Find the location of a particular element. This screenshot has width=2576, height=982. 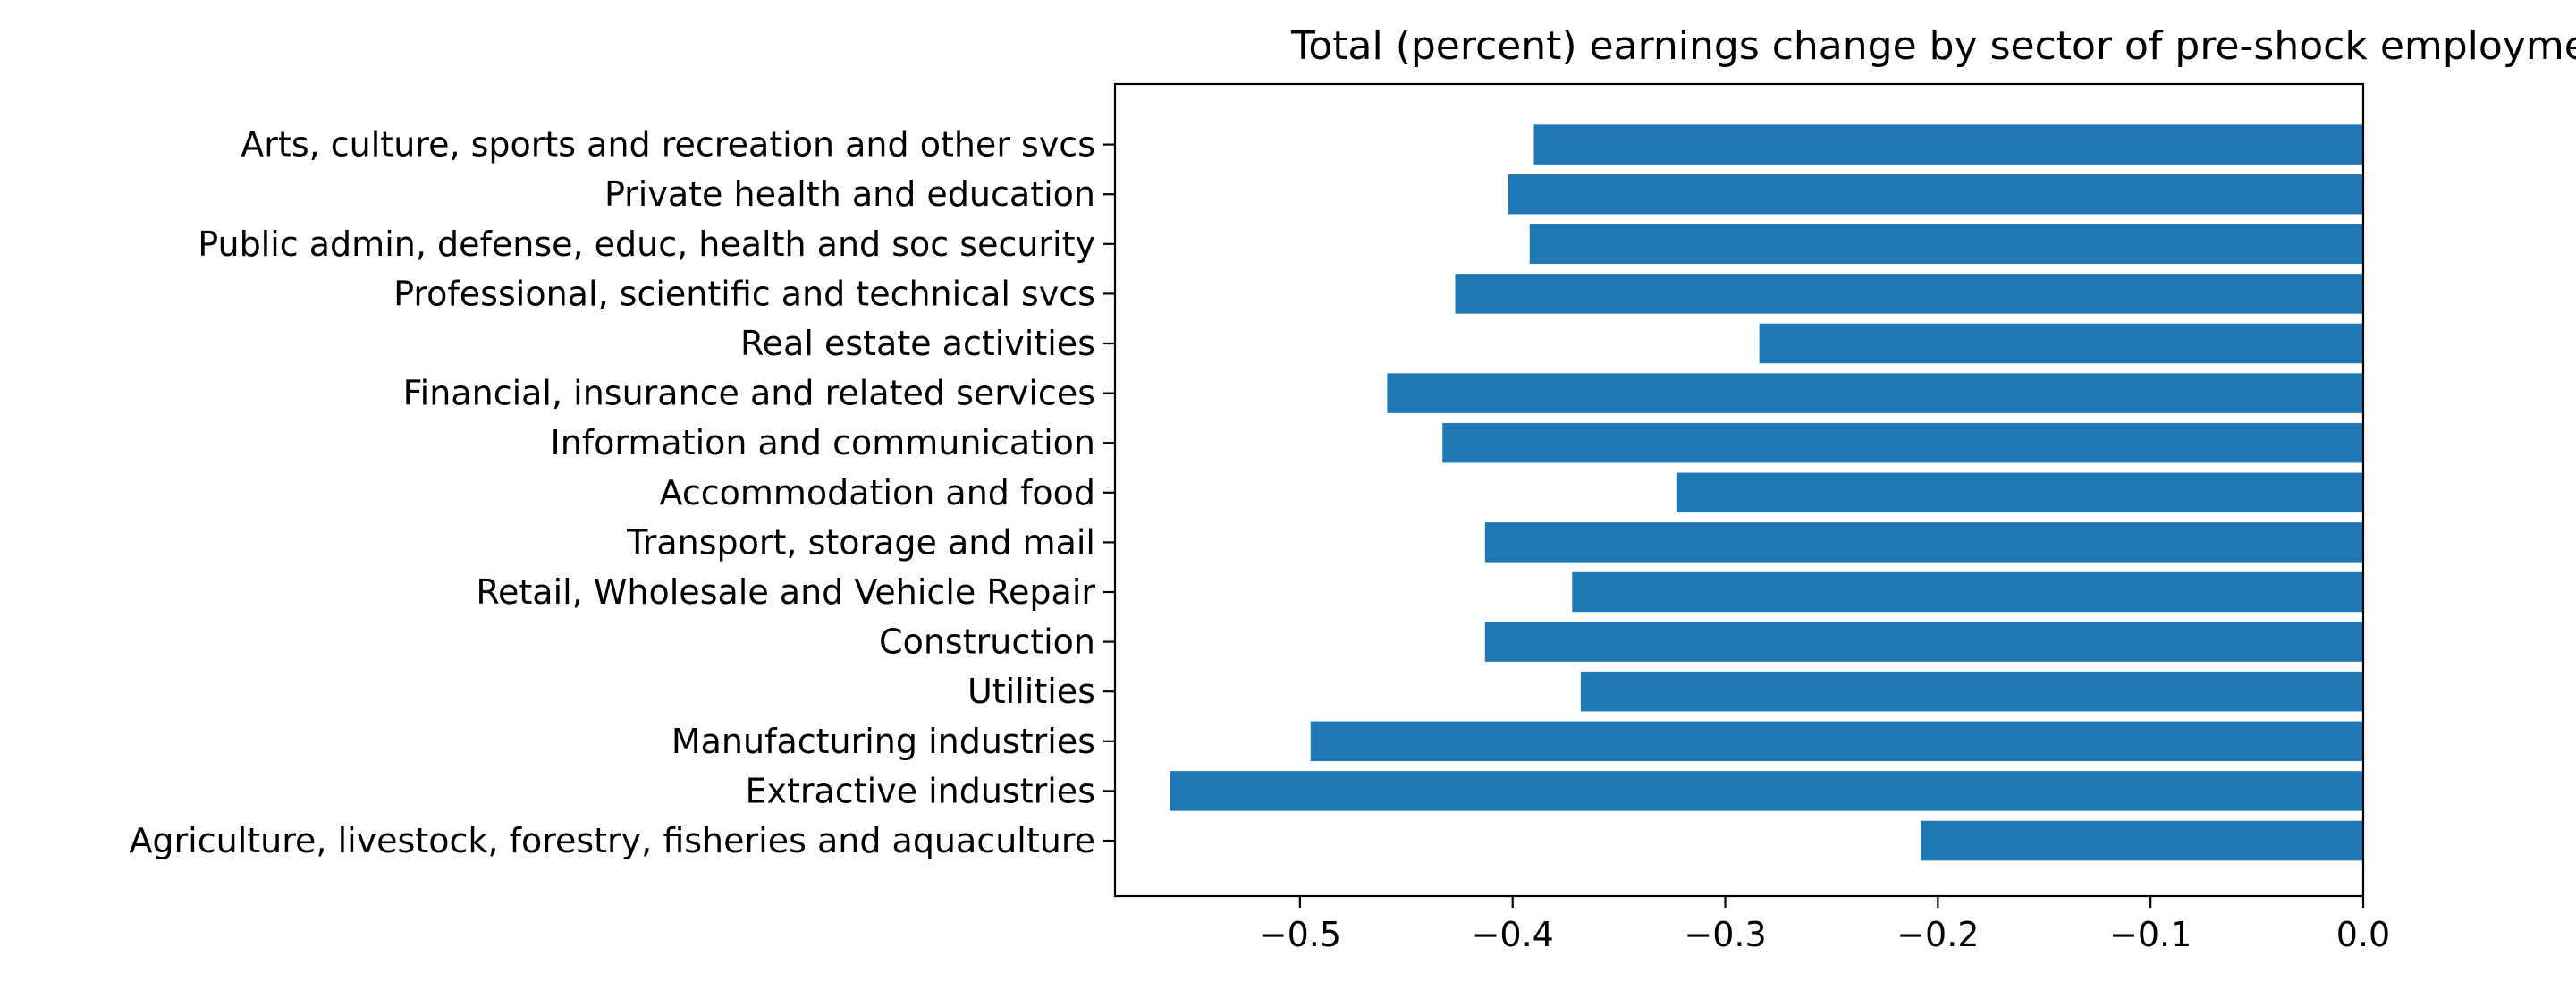

bar-financial-insurance-and-related-services is located at coordinates (1875, 393).